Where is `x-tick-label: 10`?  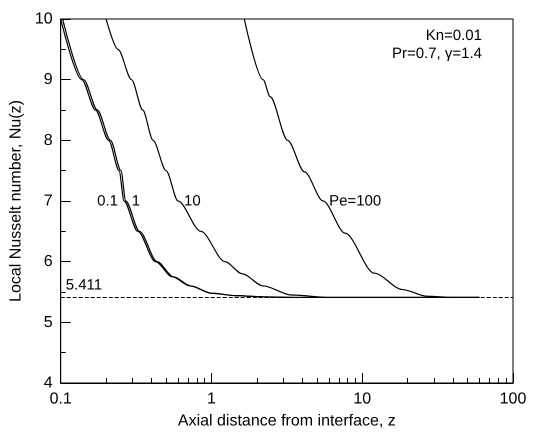
x-tick-label: 10 is located at coordinates (362, 399).